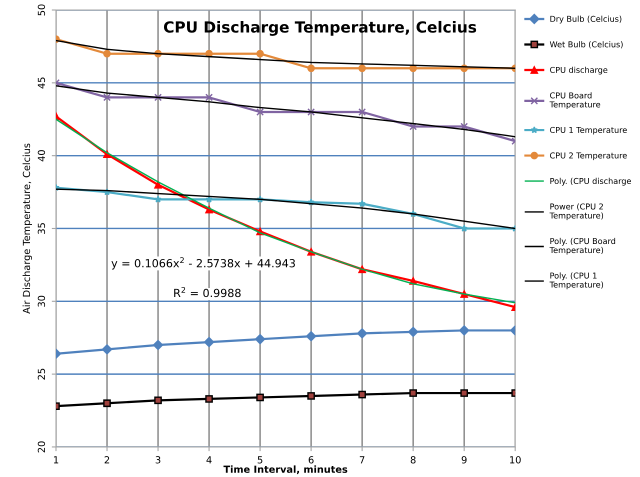 Image resolution: width=640 pixels, height=477 pixels. What do you see at coordinates (207, 292) in the screenshot?
I see `annotation: R$^{2}$ = 0.9988` at bounding box center [207, 292].